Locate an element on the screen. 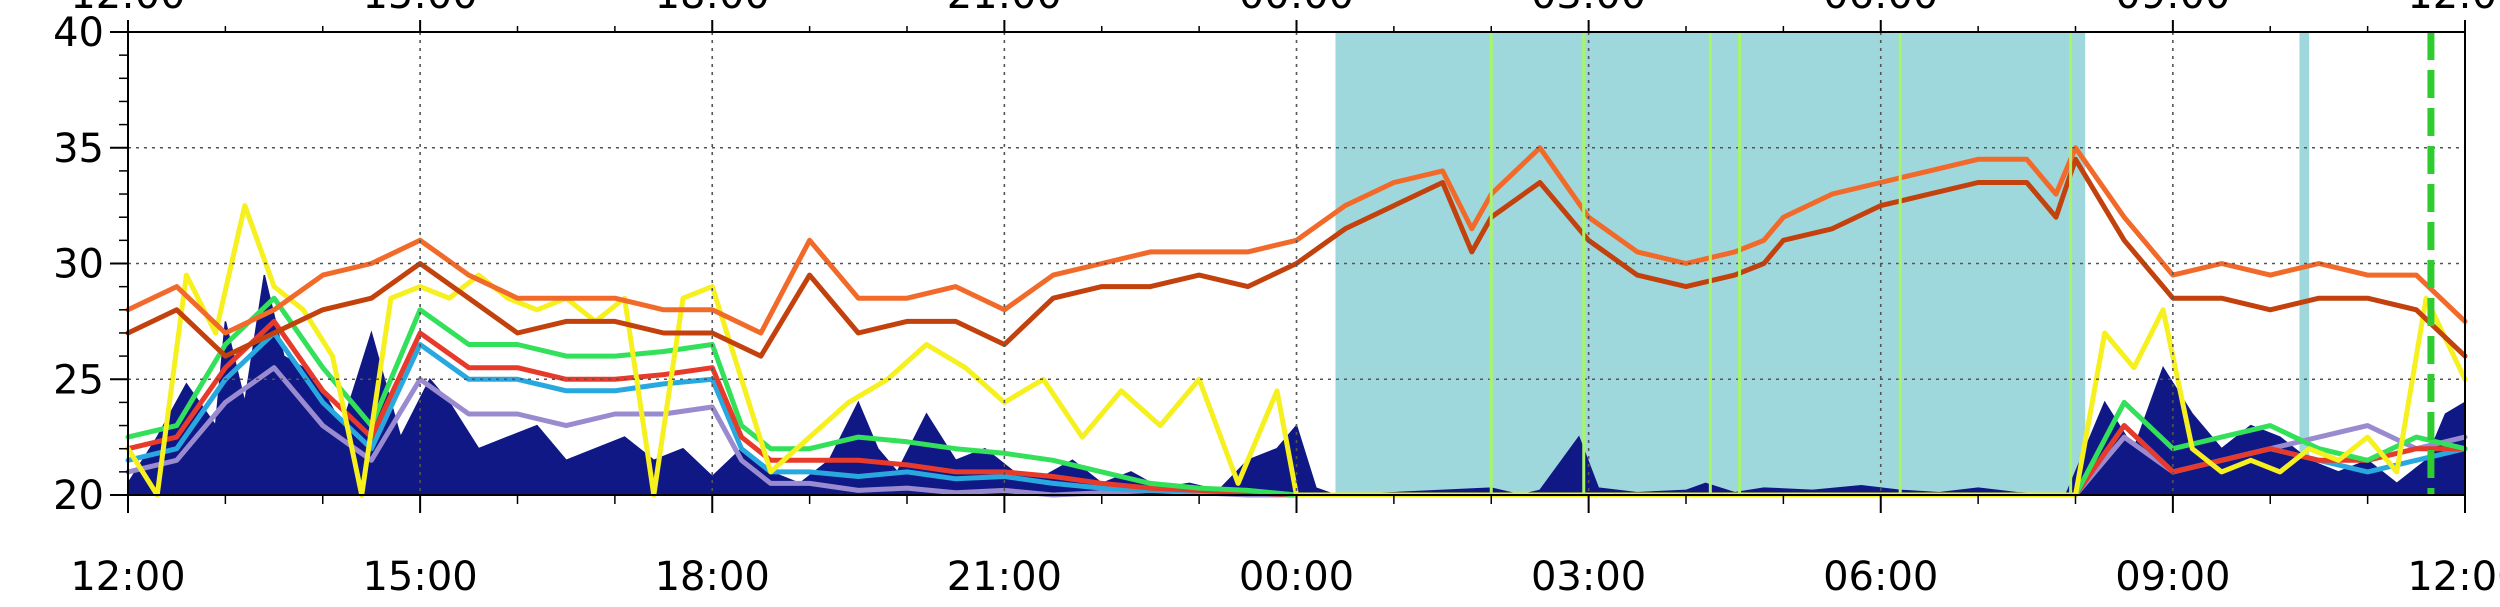  x-tick-label-8: 12:00 is located at coordinates (2453, 577).